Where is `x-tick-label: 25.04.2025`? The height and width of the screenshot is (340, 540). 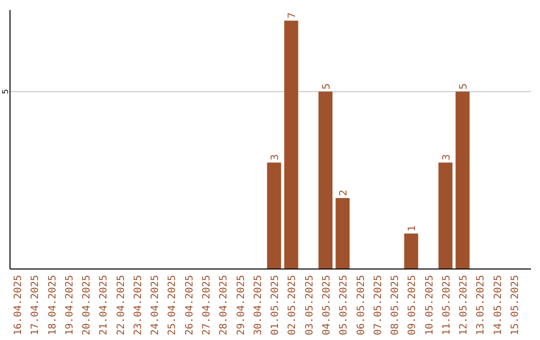
x-tick-label: 25.04.2025 is located at coordinates (172, 305).